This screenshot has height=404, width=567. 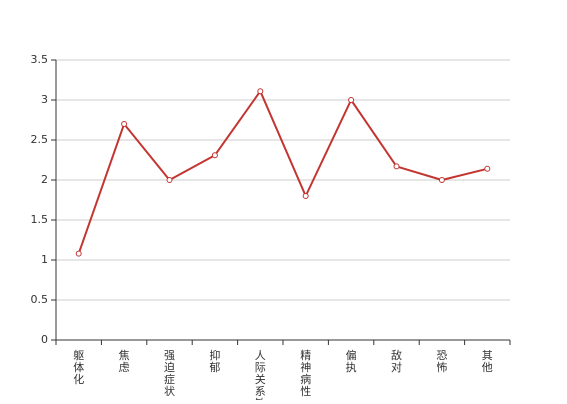 What do you see at coordinates (441, 361) in the screenshot?
I see `x-tick-label: 恐怖` at bounding box center [441, 361].